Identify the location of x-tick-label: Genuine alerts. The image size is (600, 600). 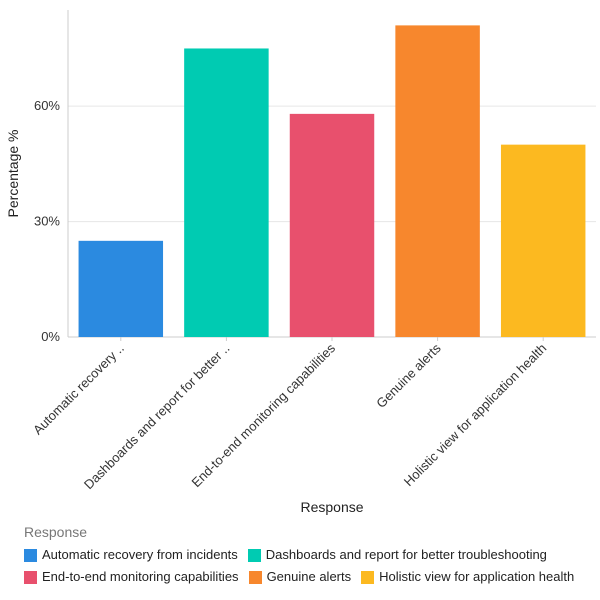
(408, 375).